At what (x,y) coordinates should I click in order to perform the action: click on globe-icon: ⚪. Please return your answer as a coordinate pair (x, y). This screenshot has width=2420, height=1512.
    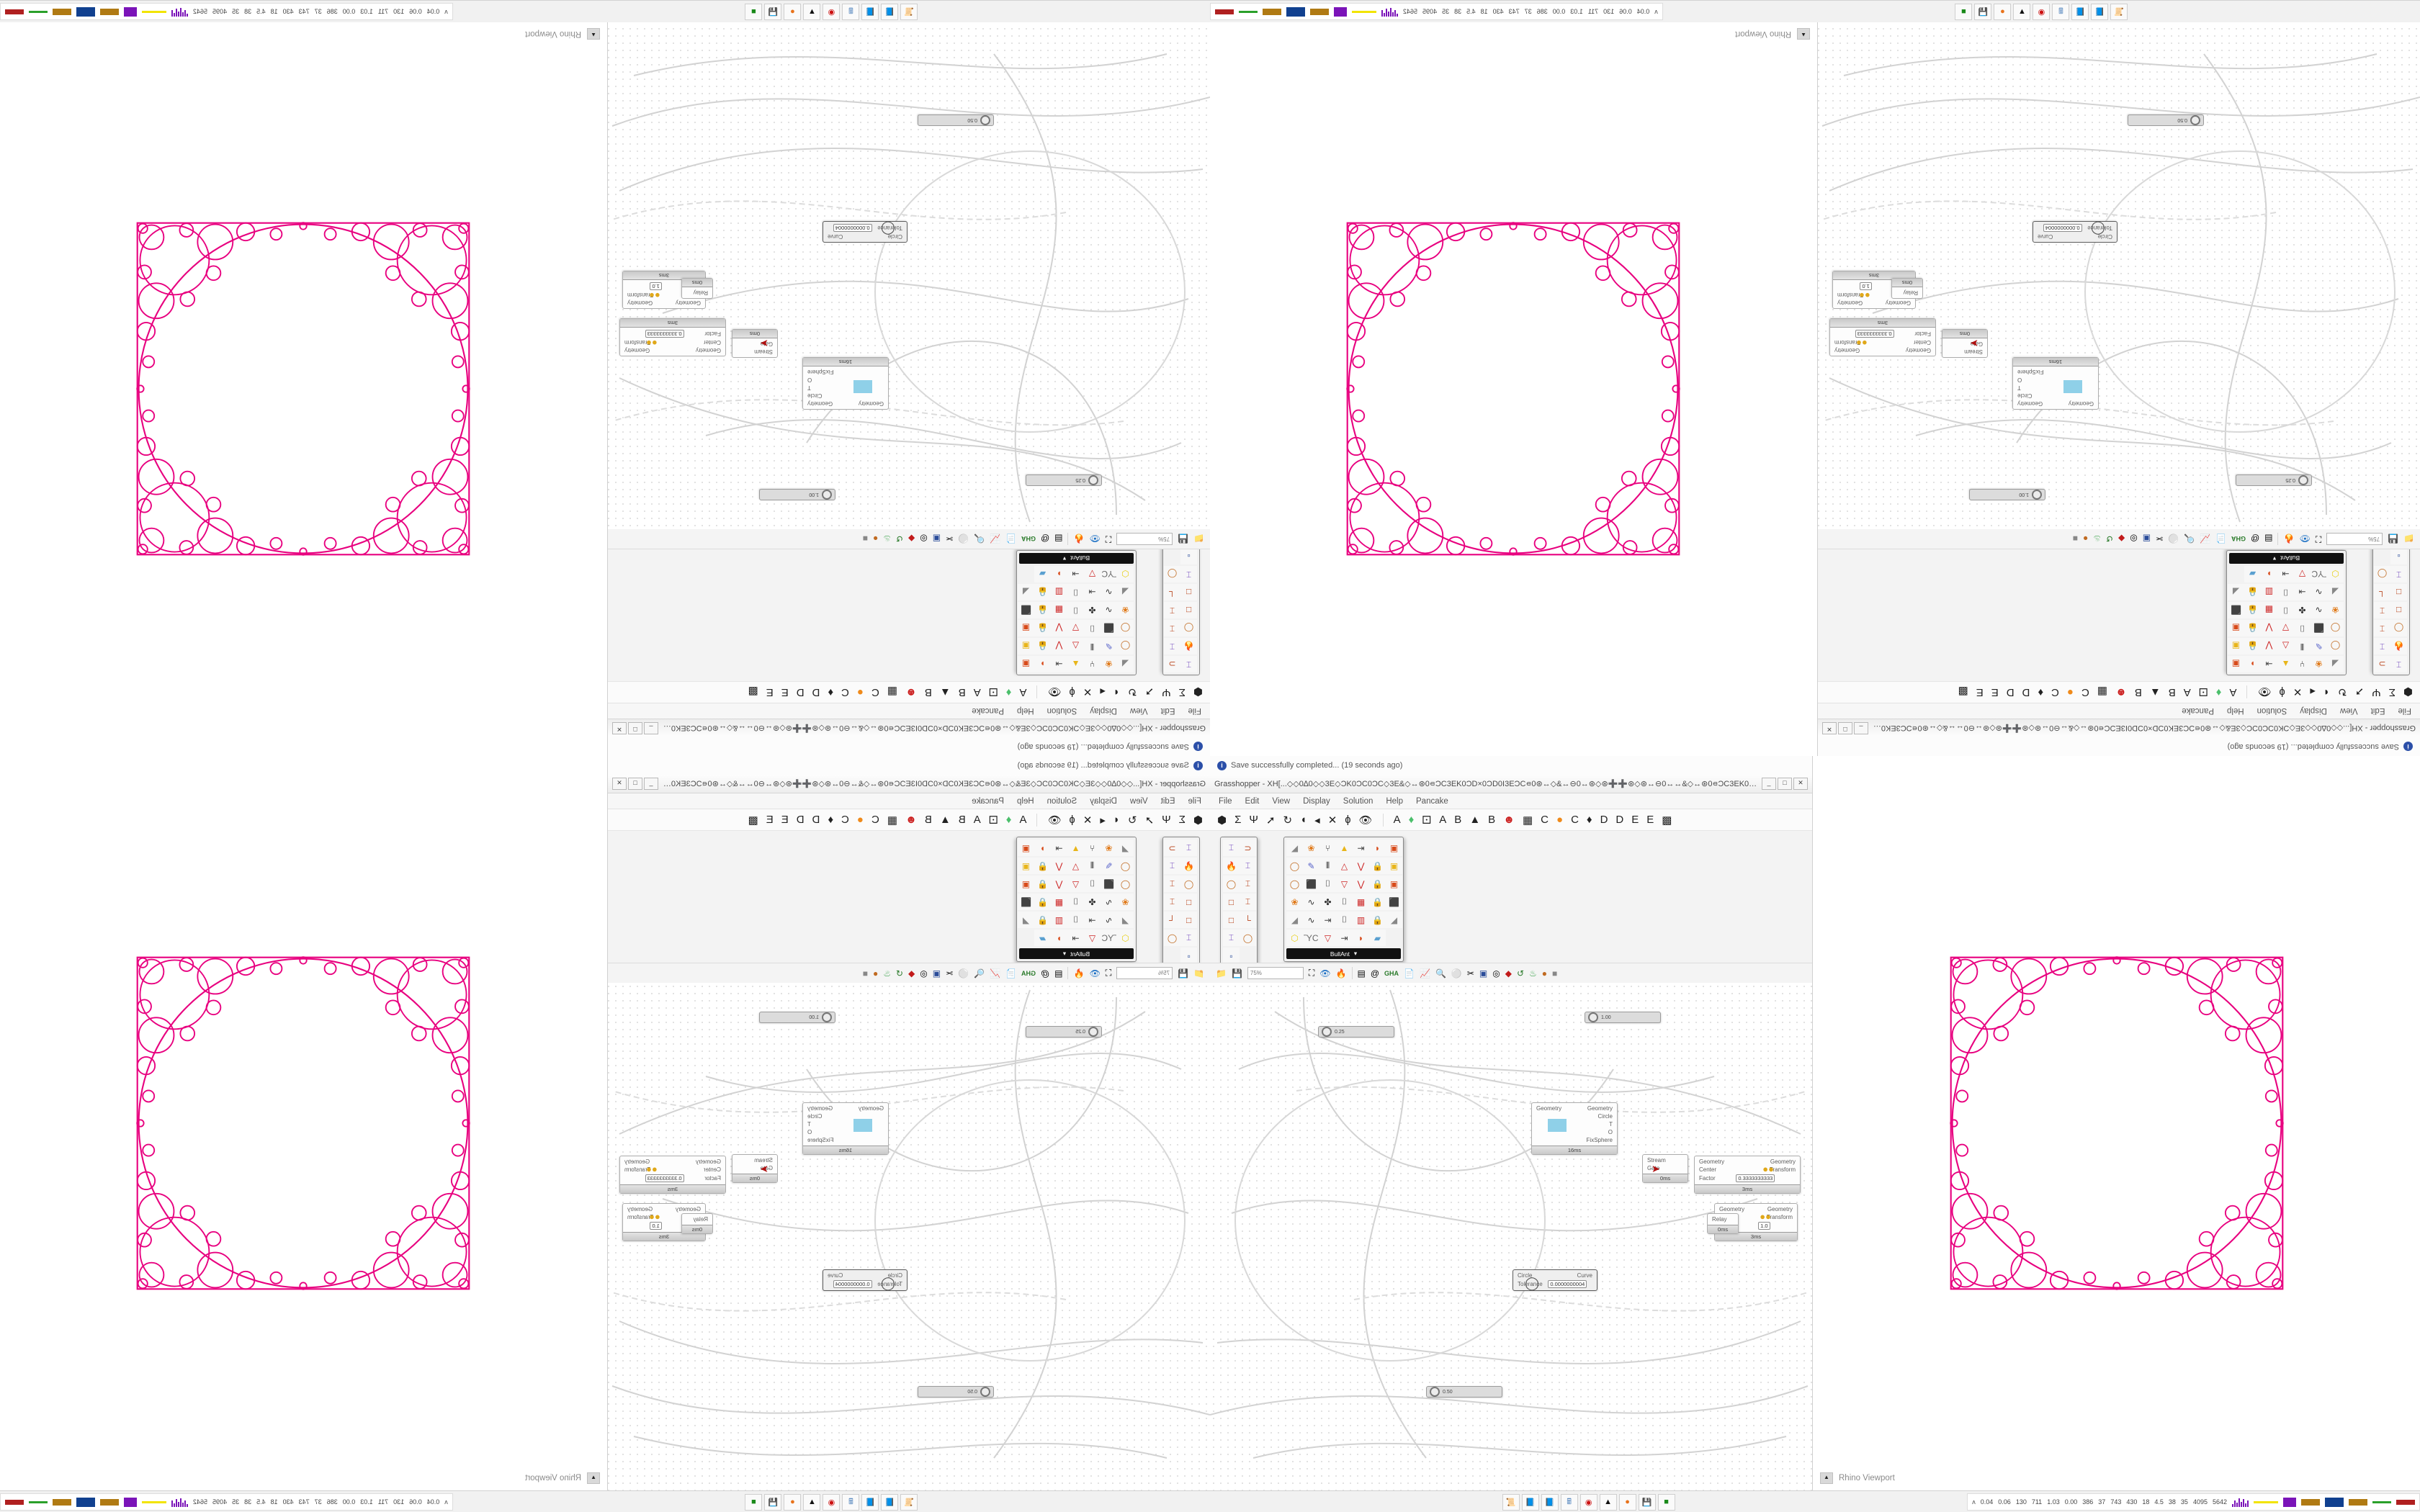
    Looking at the image, I should click on (963, 539).